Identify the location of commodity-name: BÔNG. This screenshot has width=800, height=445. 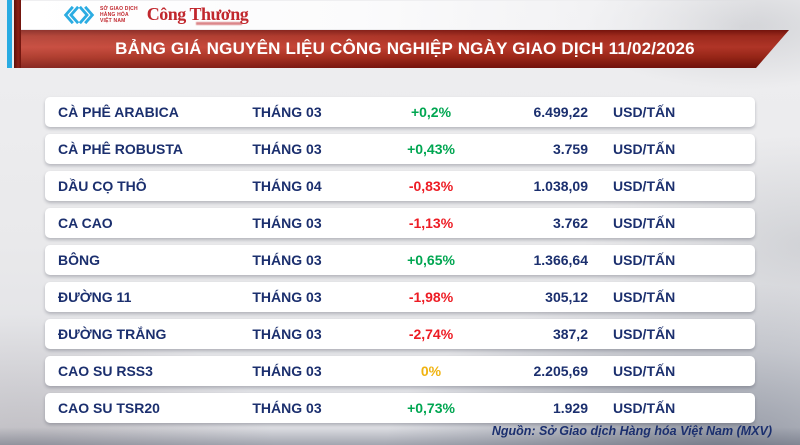
(79, 260).